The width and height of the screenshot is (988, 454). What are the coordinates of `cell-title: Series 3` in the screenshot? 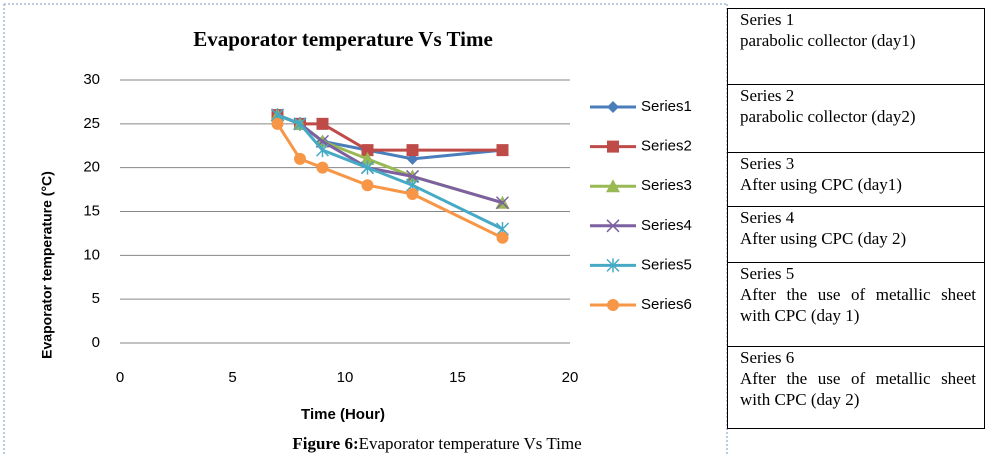 It's located at (767, 163).